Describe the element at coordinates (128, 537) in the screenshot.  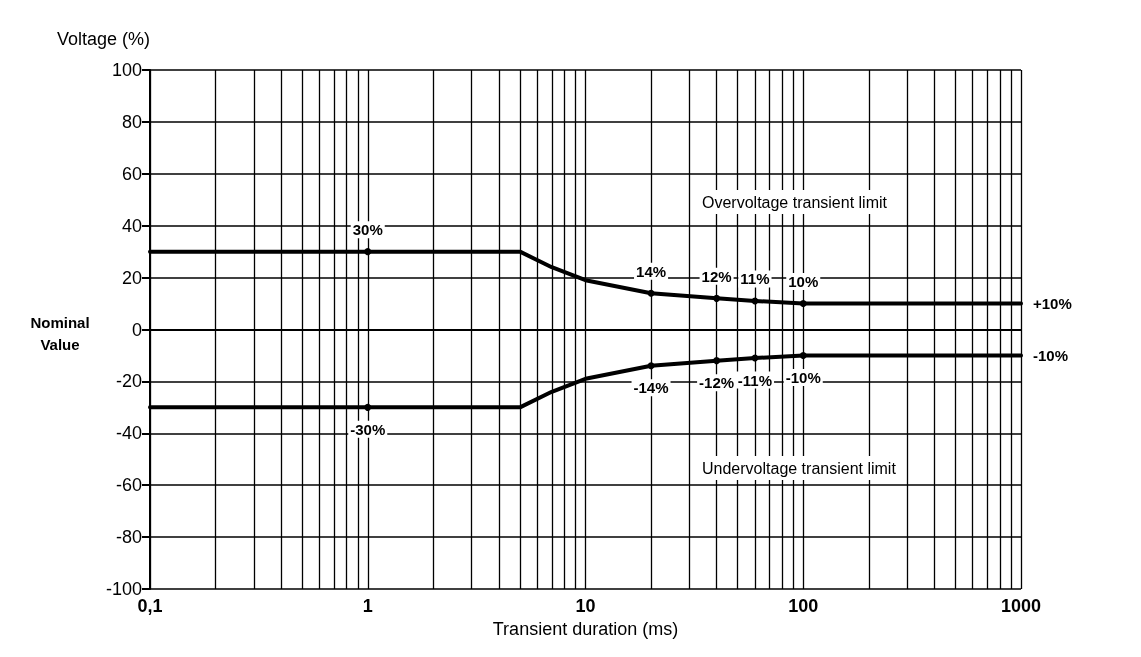
I see `y-tick-label: -80` at that location.